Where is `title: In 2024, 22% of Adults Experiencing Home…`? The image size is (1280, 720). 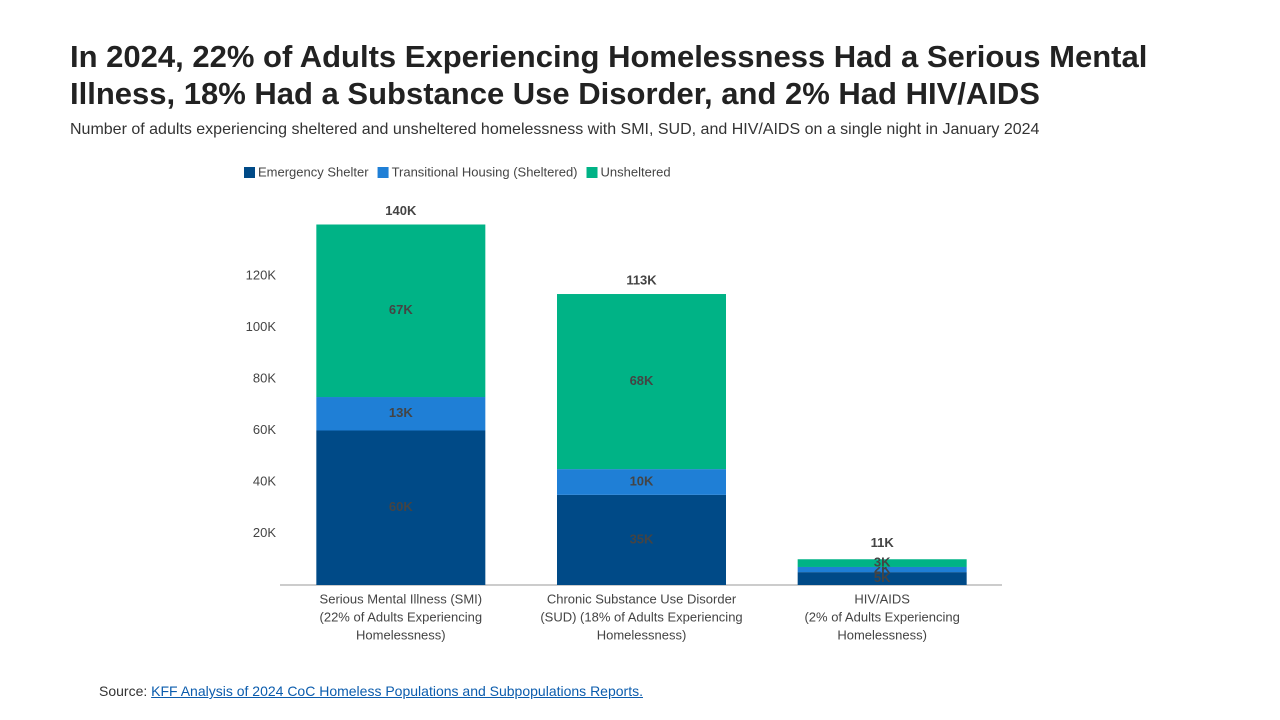
title: In 2024, 22% of Adults Experiencing Home… is located at coordinates (608, 75).